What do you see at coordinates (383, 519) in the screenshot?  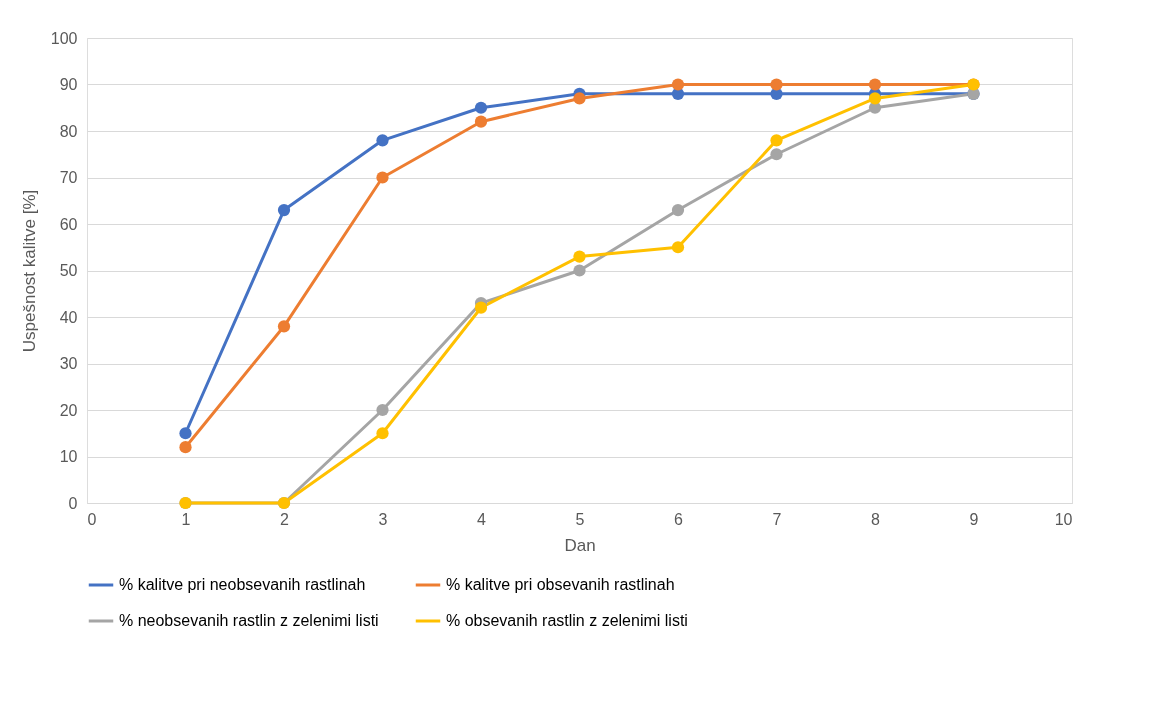 I see `x-tick-label: 3` at bounding box center [383, 519].